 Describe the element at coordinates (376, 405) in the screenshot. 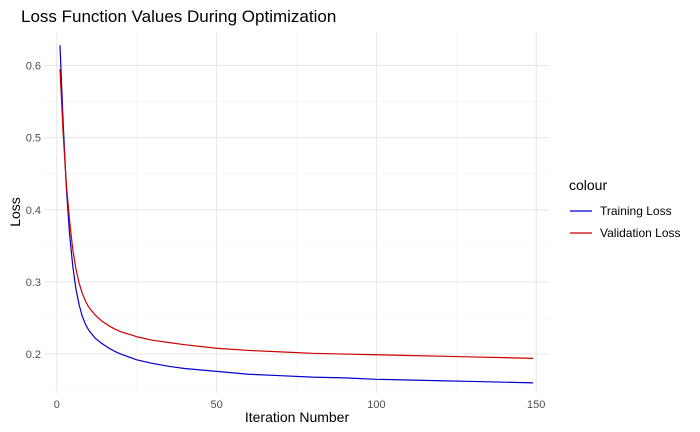

I see `x-tick-label: 100` at that location.